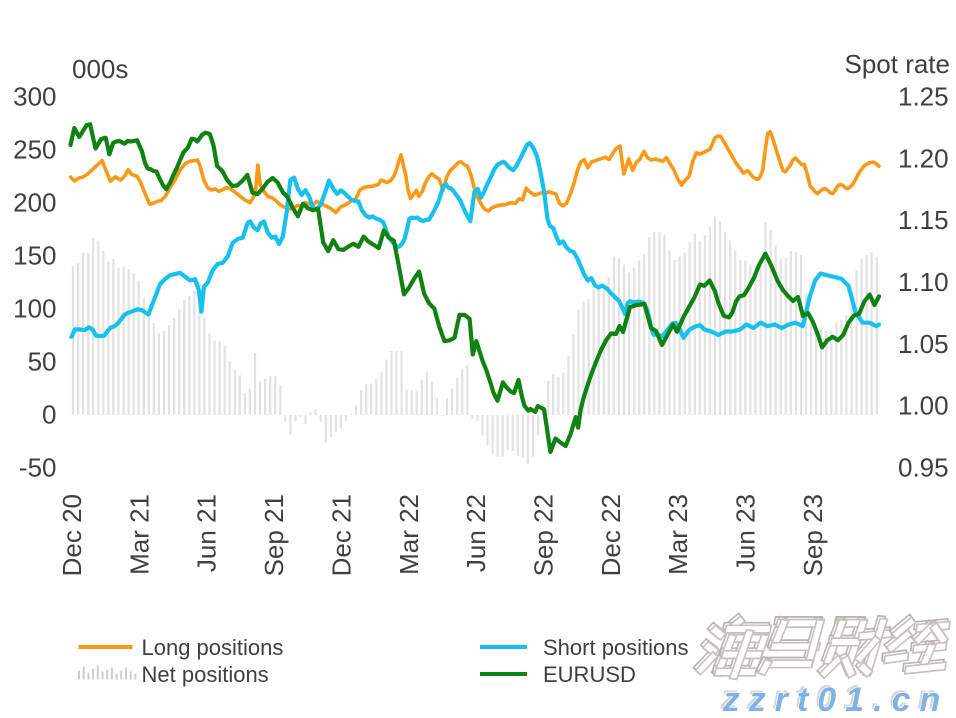 The image size is (956, 718). I want to click on svg-text: 150, so click(34, 256).